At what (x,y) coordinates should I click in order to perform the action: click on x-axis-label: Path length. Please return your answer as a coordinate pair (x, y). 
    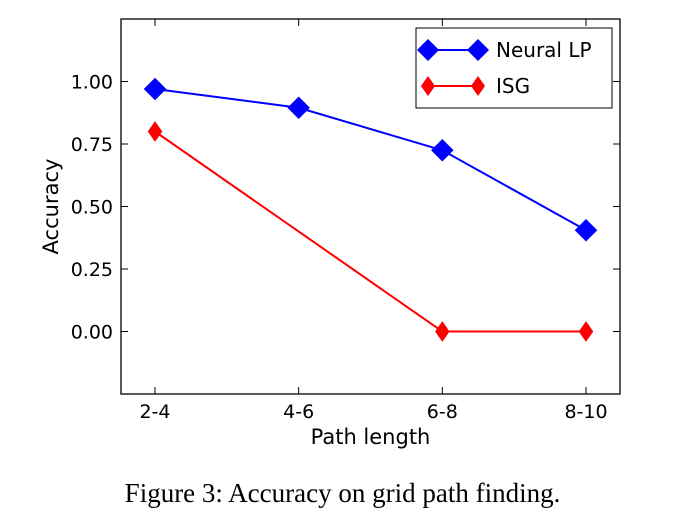
    Looking at the image, I should click on (371, 437).